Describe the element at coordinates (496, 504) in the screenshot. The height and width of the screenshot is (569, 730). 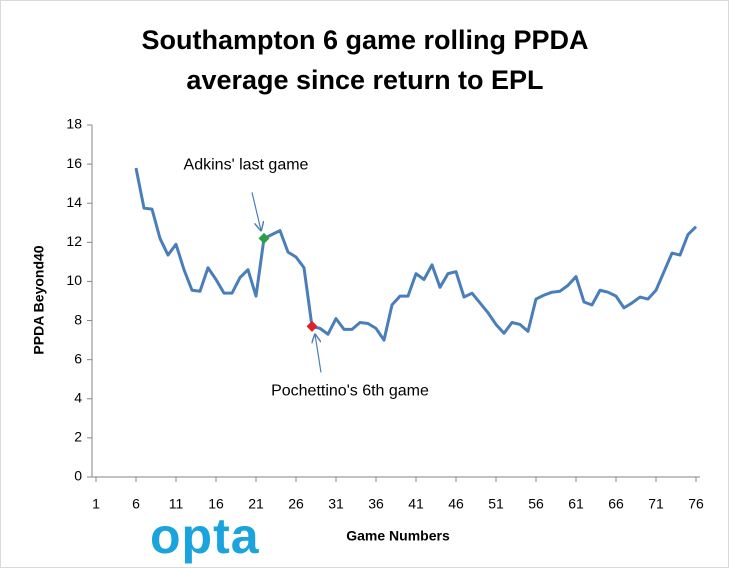
I see `x-tick-label: 51` at that location.